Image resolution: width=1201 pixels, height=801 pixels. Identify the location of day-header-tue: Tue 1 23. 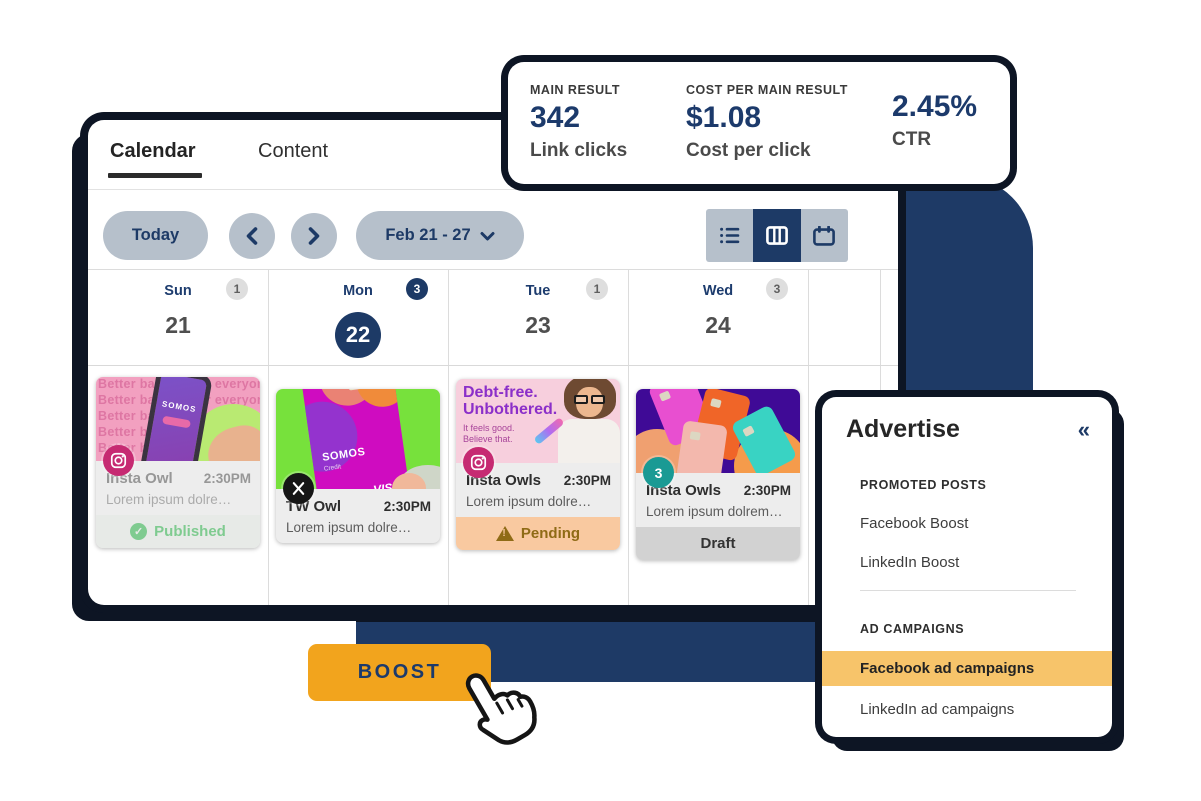
(538, 317).